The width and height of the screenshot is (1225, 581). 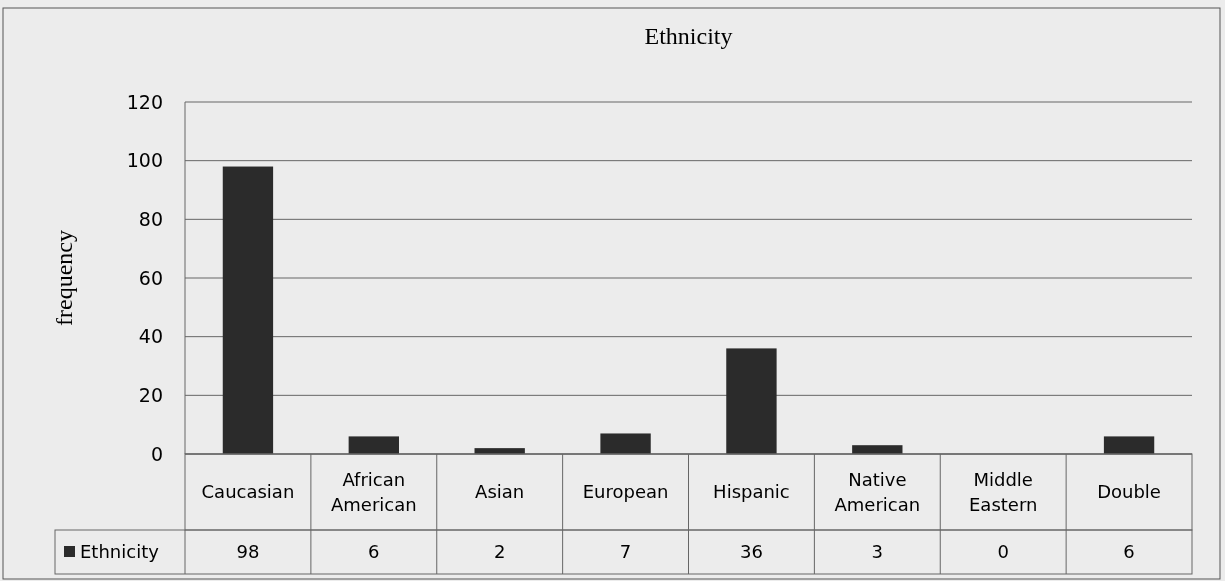 I want to click on y-axis-title: frequency, so click(x=64, y=278).